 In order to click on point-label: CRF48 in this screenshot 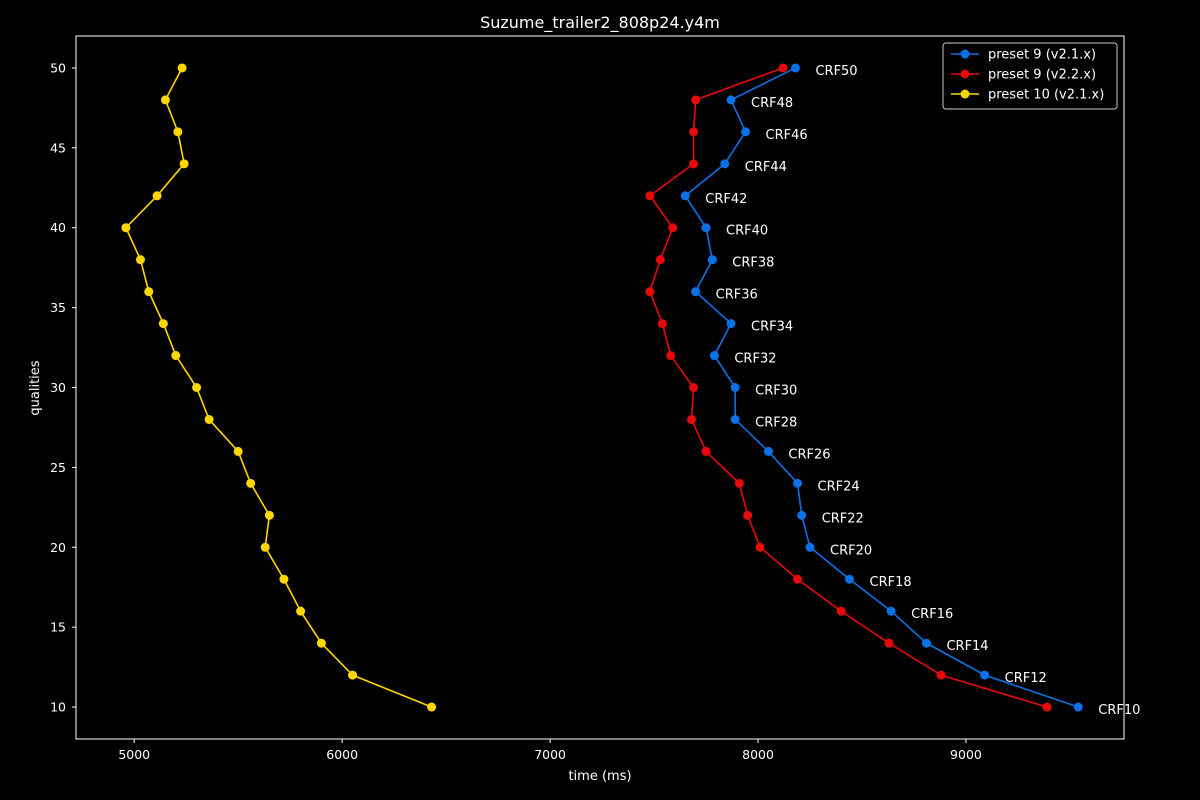, I will do `click(772, 103)`.